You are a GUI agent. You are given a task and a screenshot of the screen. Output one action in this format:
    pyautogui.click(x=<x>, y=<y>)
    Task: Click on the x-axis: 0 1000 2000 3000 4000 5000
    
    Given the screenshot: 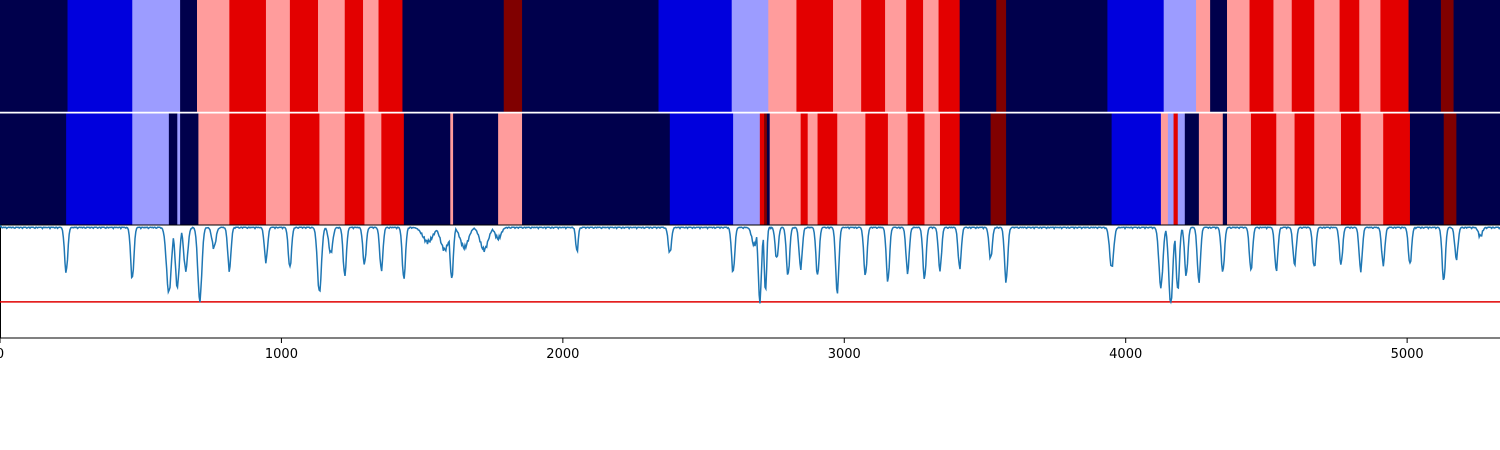 What is the action you would take?
    pyautogui.click(x=712, y=350)
    